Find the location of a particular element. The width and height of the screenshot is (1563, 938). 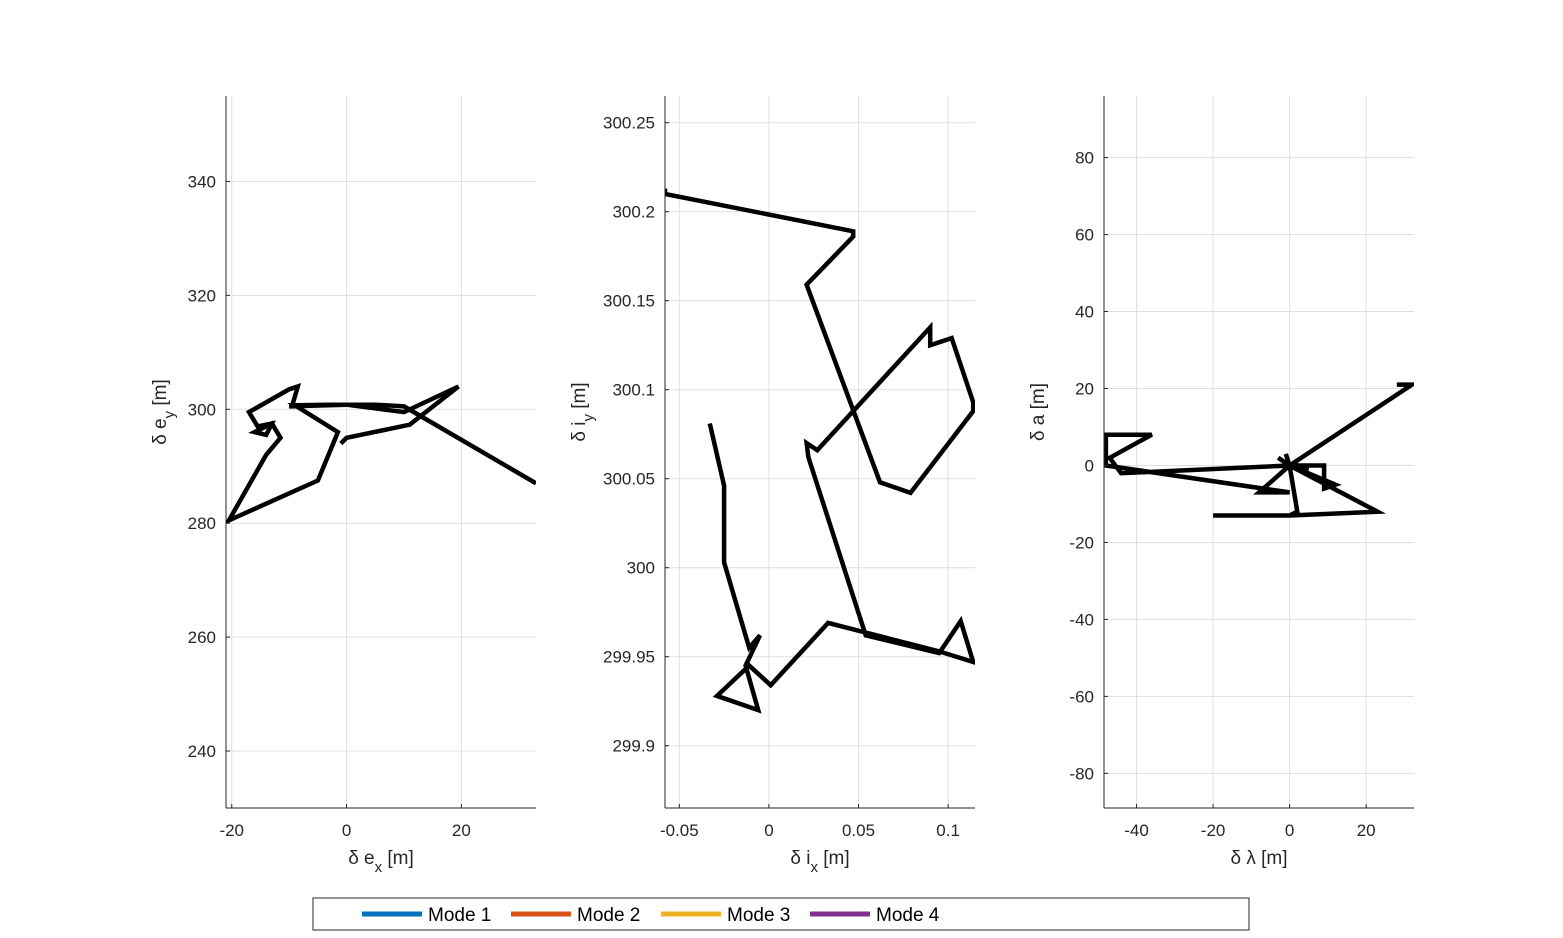

x-axis-label: δ ex [m] is located at coordinates (381, 862).